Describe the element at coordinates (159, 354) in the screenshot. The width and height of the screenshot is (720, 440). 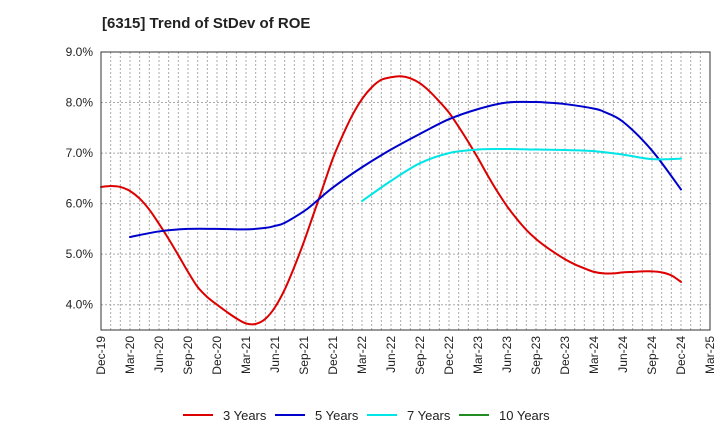
I see `x-tick-label: Jun-20` at that location.